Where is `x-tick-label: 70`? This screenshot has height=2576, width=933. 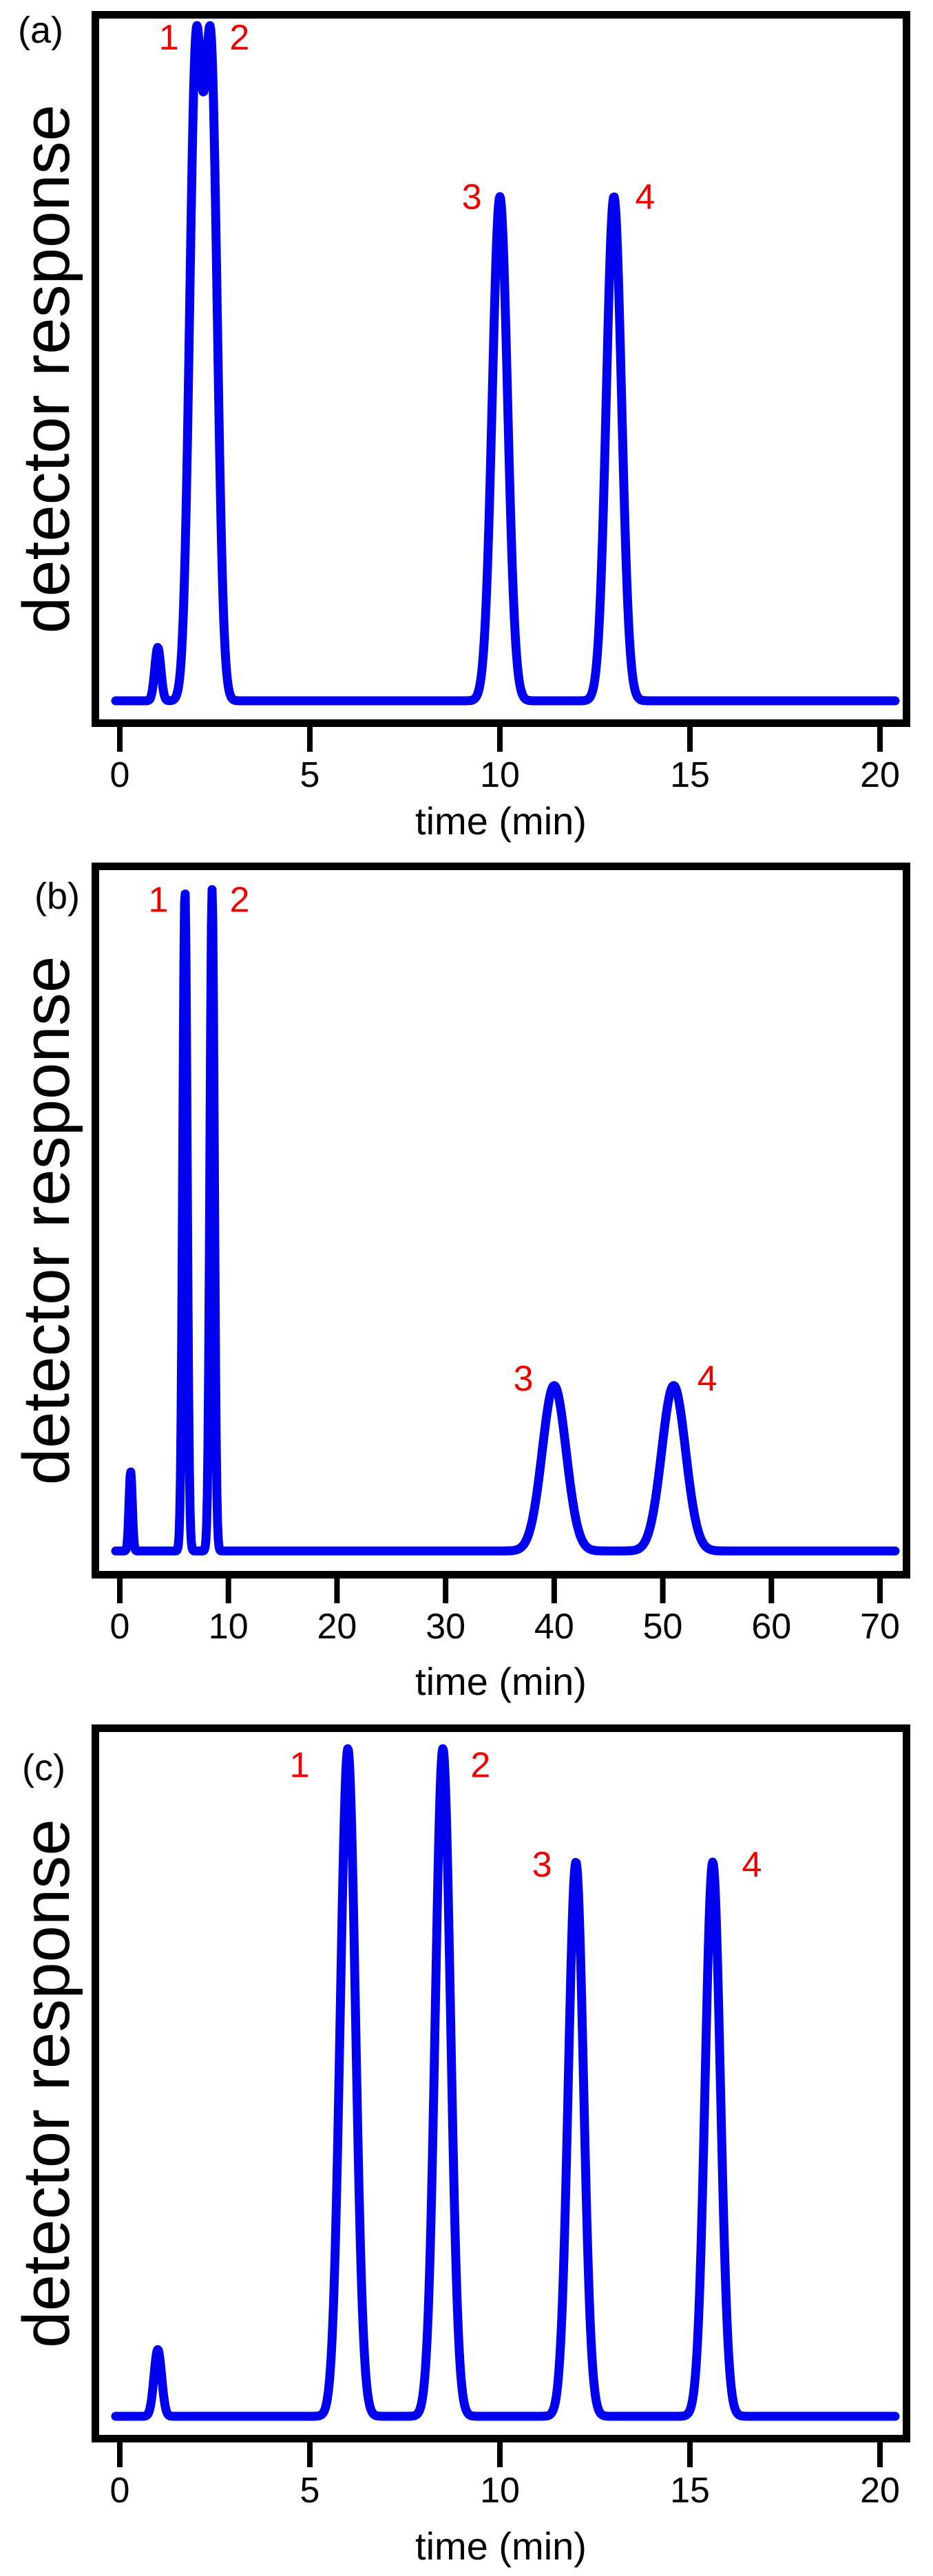
x-tick-label: 70 is located at coordinates (880, 1627).